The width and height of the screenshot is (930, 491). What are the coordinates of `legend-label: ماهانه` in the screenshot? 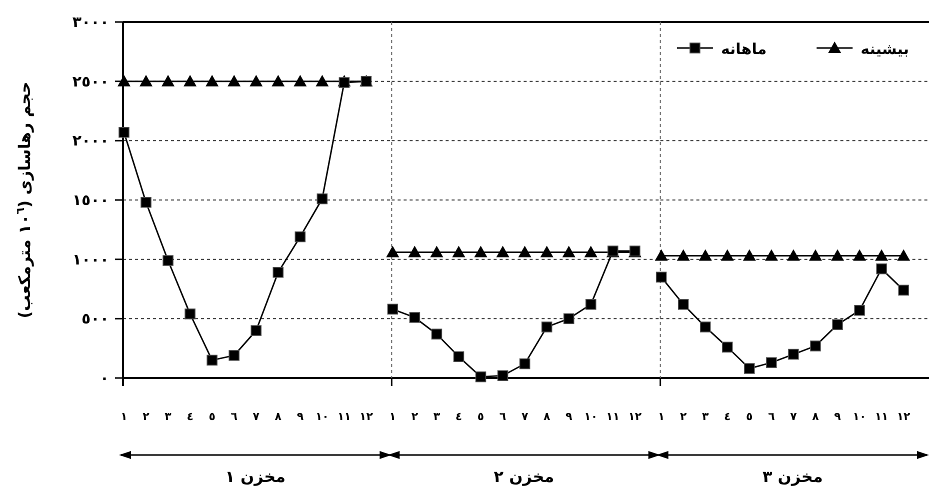 It's located at (743, 49).